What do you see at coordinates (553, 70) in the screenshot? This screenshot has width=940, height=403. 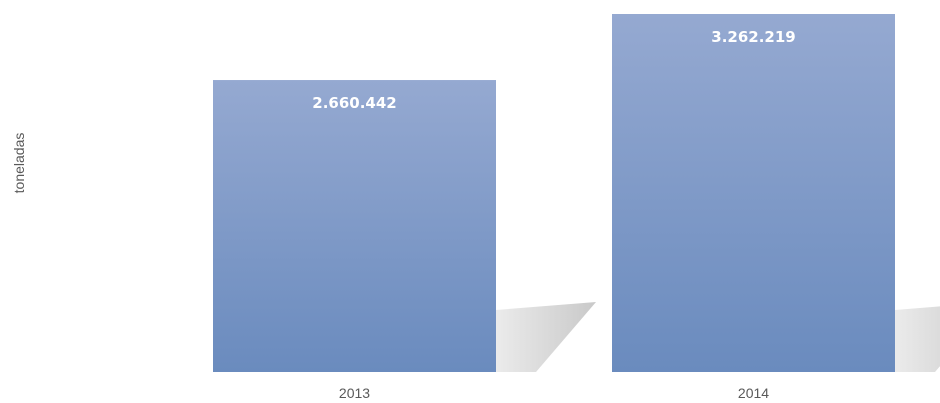 I see `data-labels: 2.660.442 3.262.219` at bounding box center [553, 70].